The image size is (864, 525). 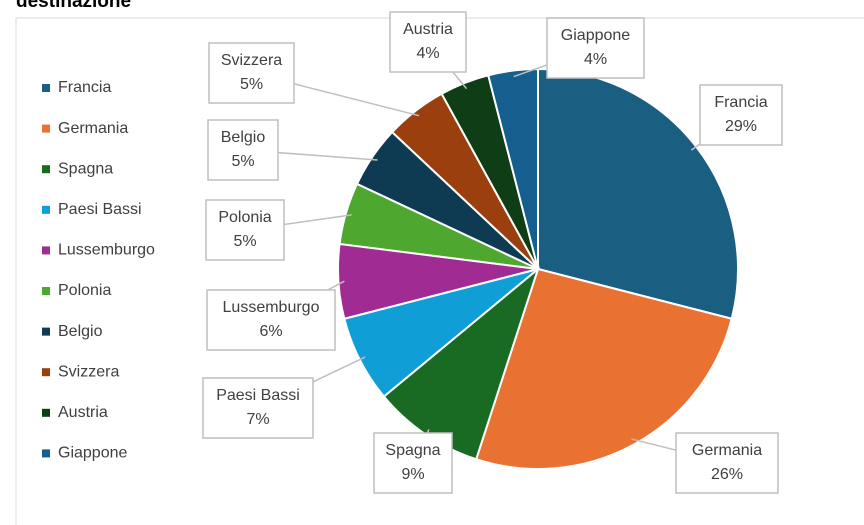 I want to click on data-label-value: 7%, so click(x=257, y=419).